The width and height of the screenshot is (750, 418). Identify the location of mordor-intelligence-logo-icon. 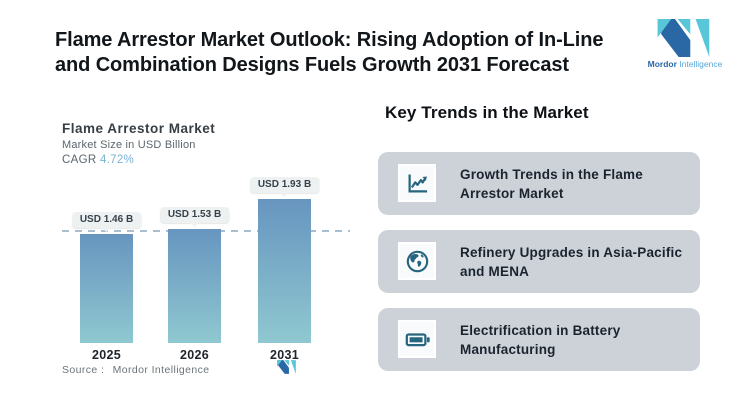
(685, 38).